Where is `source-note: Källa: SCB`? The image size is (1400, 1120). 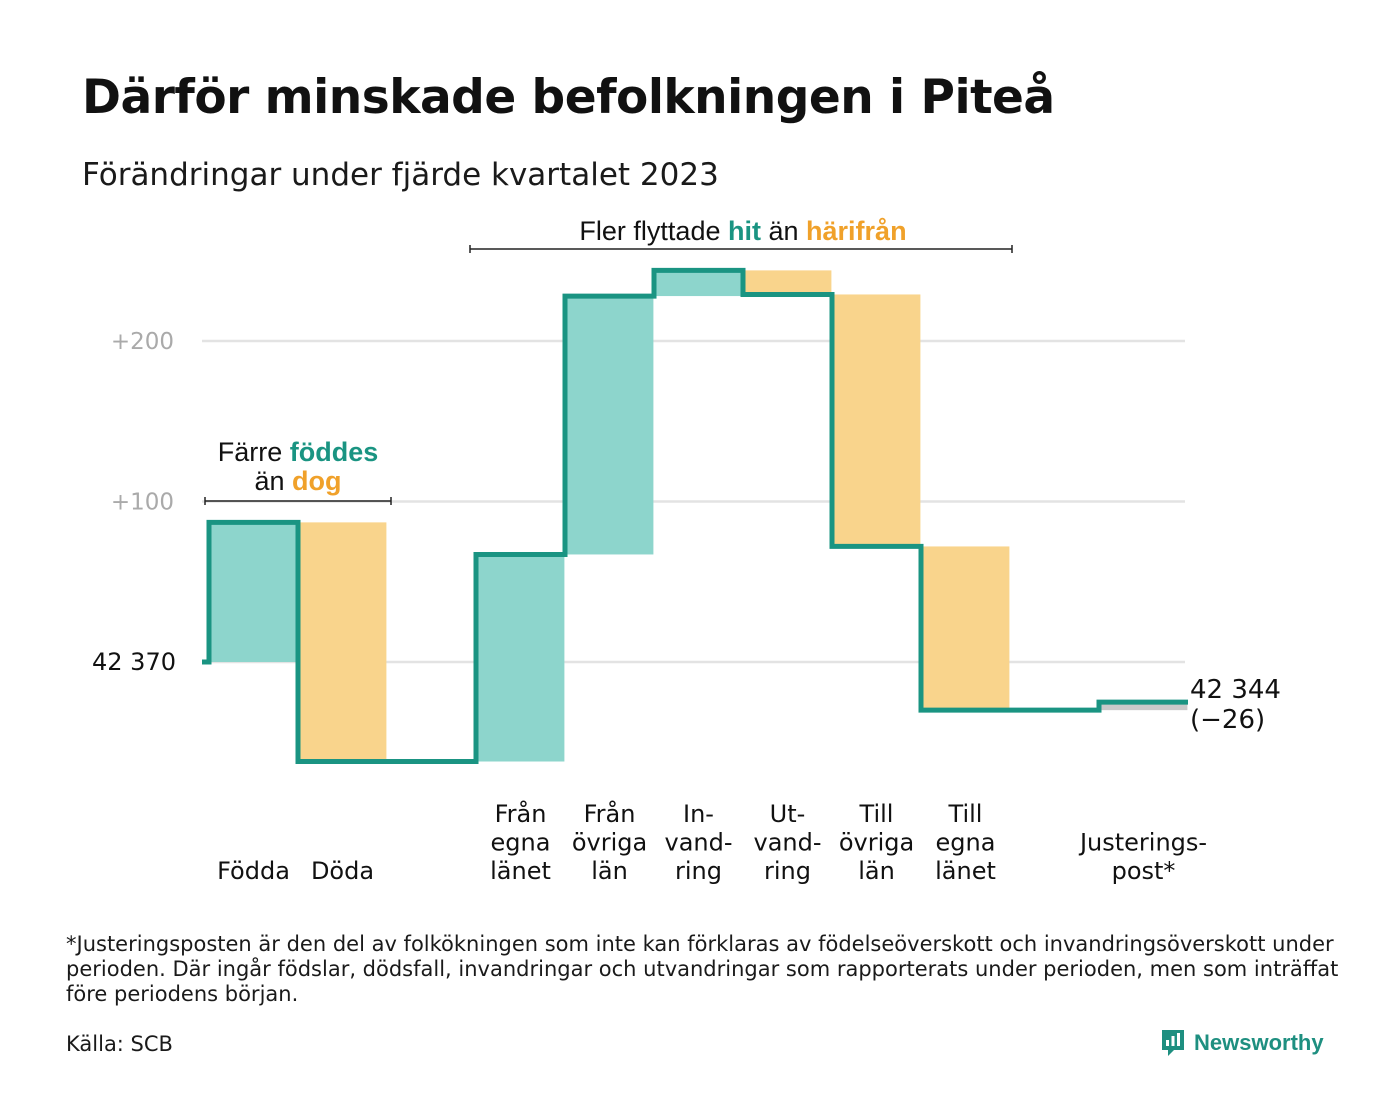
source-note: Källa: SCB is located at coordinates (119, 1044).